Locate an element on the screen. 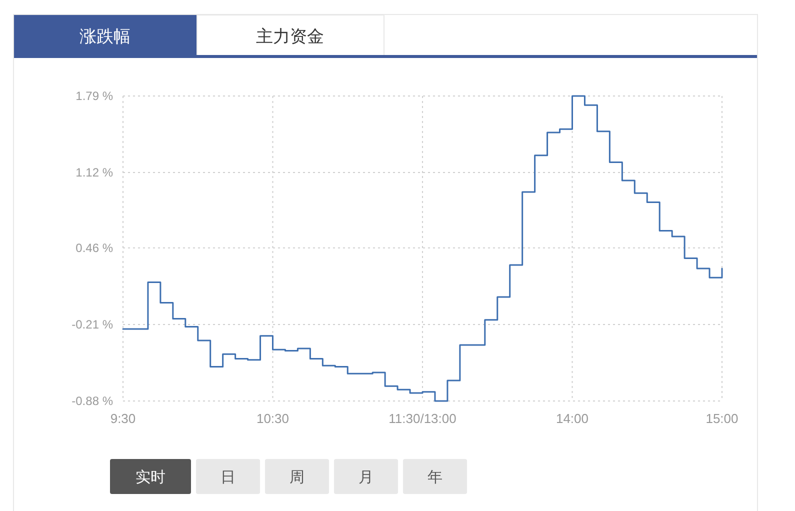  y-tick-label: -0.88 % is located at coordinates (93, 401).